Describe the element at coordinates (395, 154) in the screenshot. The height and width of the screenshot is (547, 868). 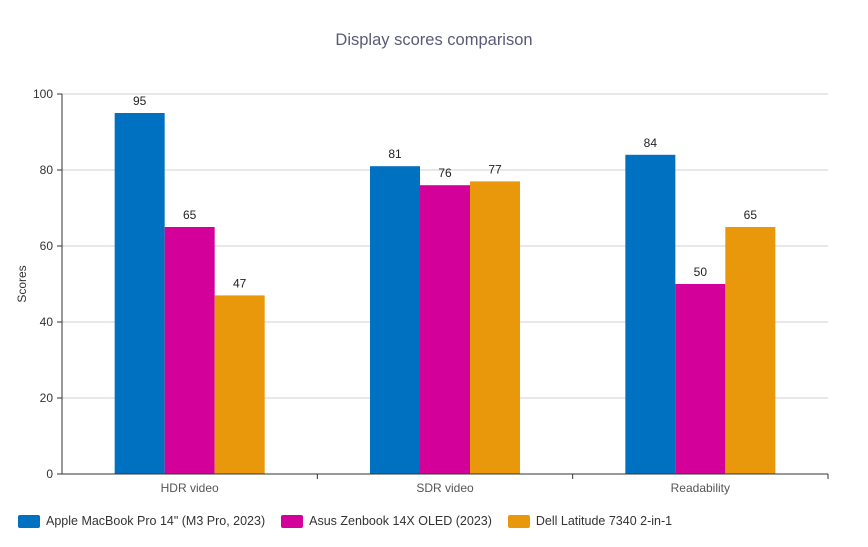
I see `bar-value-label: 81` at that location.